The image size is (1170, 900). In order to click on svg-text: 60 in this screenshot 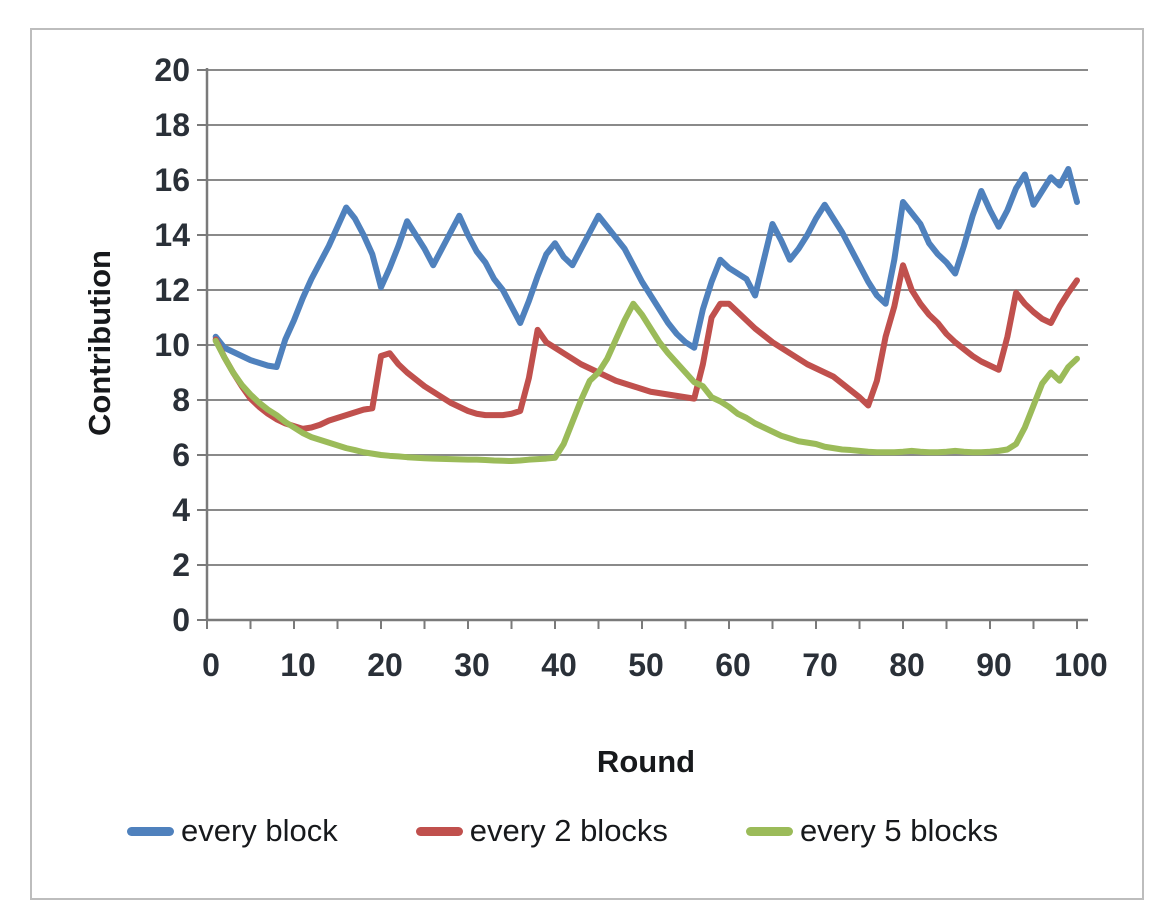, I will do `click(733, 665)`.